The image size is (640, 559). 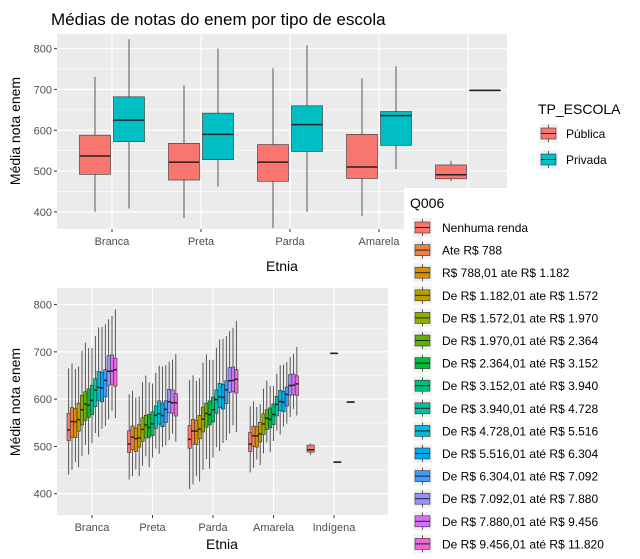 What do you see at coordinates (506, 273) in the screenshot?
I see `legend-label: R$ 788,01 ate R$ 1.182` at bounding box center [506, 273].